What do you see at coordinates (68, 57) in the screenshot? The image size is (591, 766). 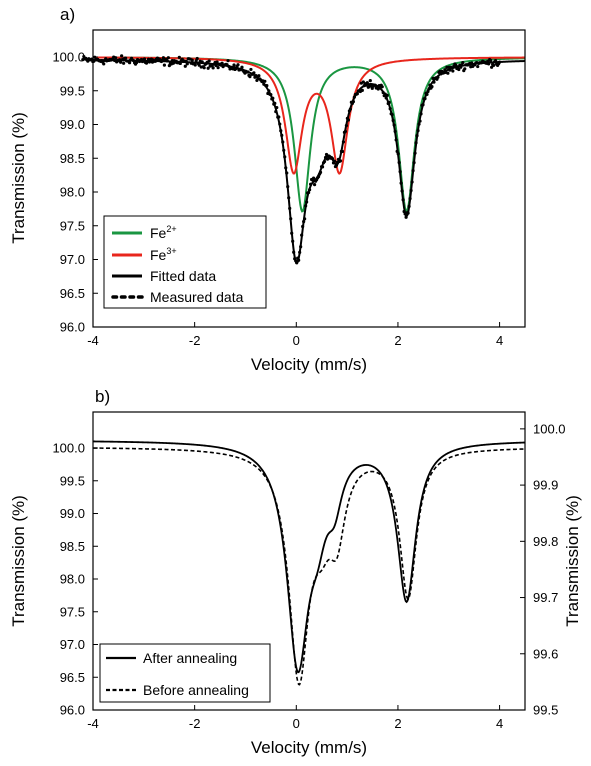 I see `panel-a-y-tick-label: 100.0` at bounding box center [68, 57].